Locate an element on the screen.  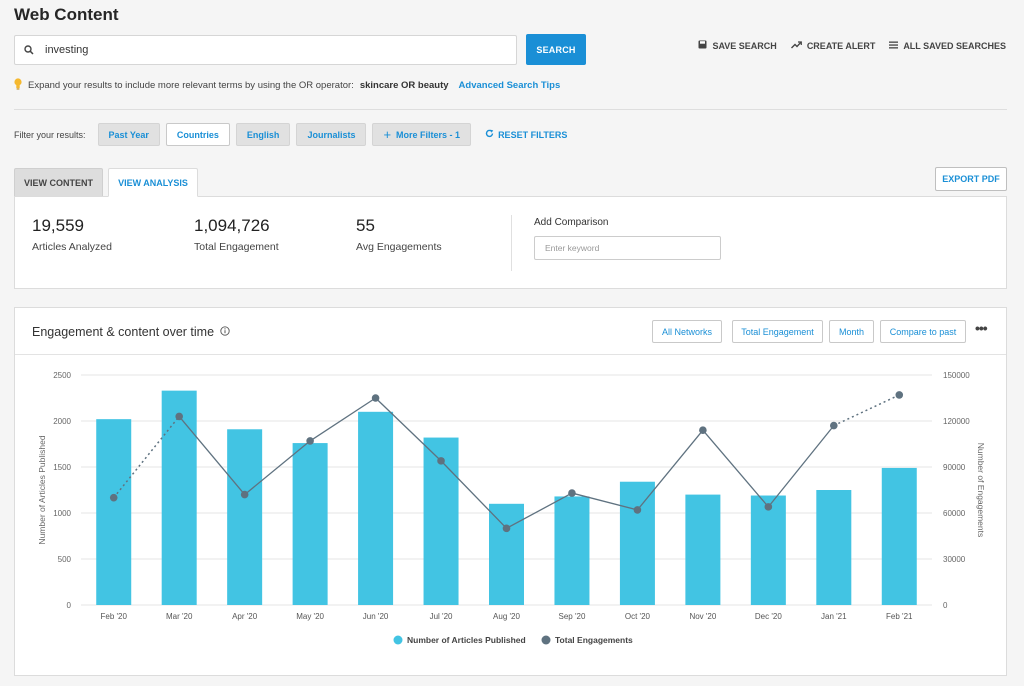
y-tick-label: 0 is located at coordinates (69, 605).